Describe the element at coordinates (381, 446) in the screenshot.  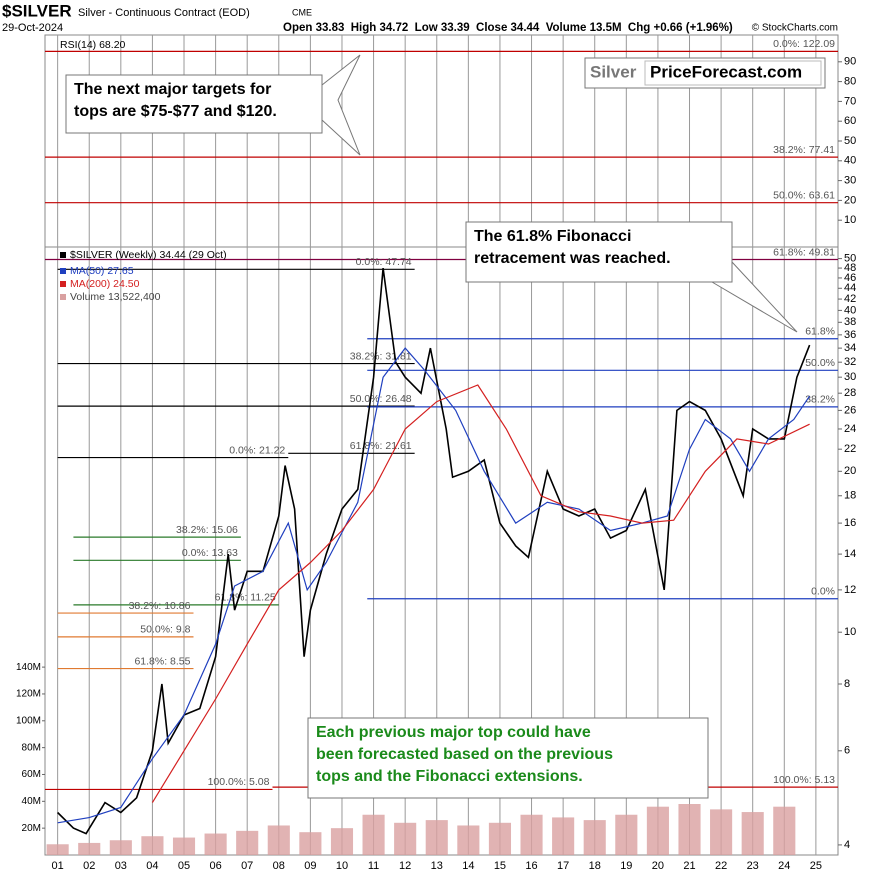
I see `fib-label: 61.8%: 21.61` at that location.